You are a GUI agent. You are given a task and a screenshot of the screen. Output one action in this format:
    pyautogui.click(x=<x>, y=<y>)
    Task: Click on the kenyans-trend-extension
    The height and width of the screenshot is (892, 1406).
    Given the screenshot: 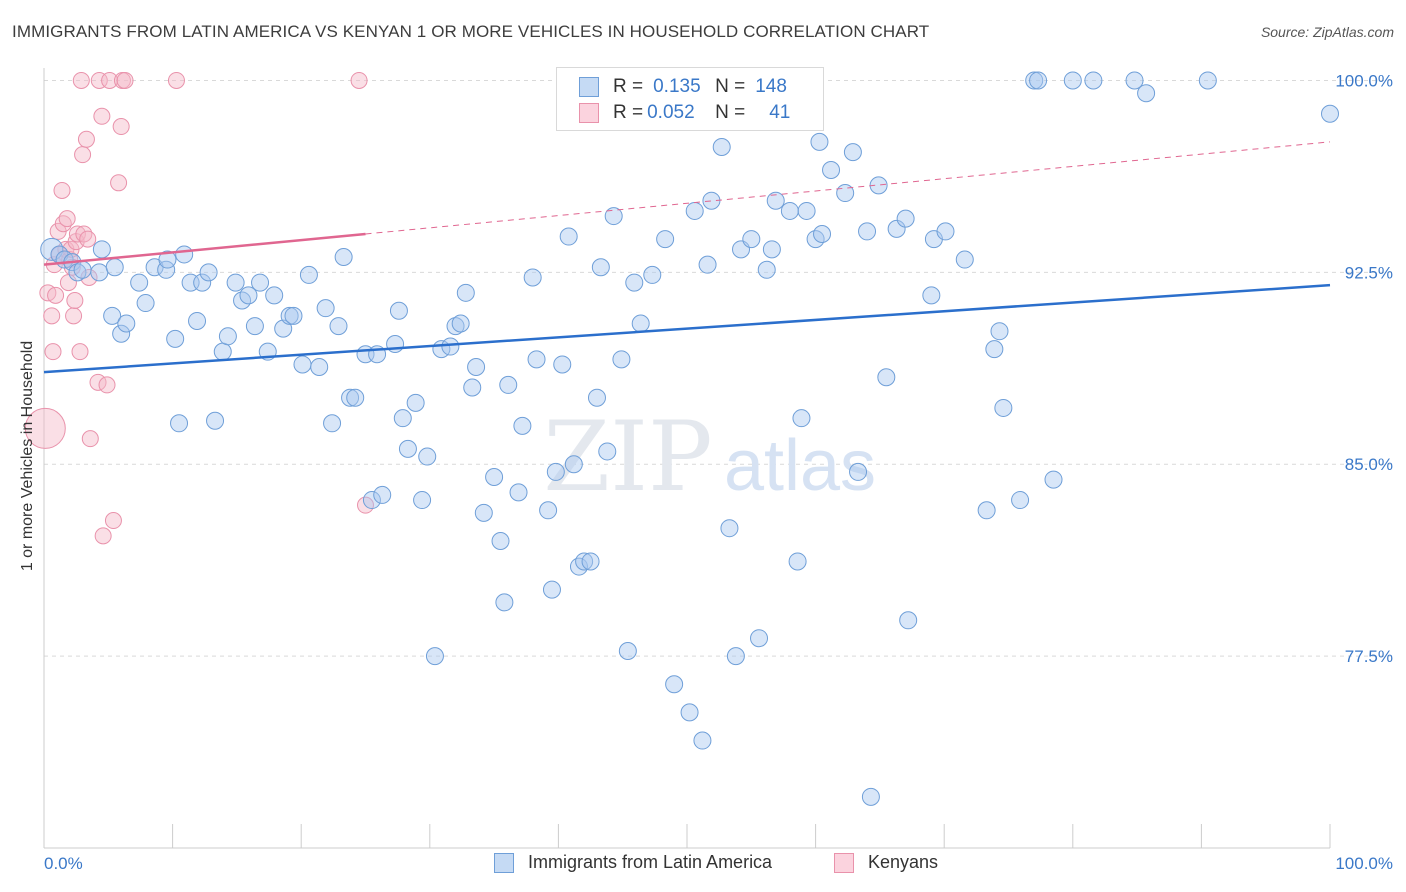 What is the action you would take?
    pyautogui.click(x=848, y=188)
    